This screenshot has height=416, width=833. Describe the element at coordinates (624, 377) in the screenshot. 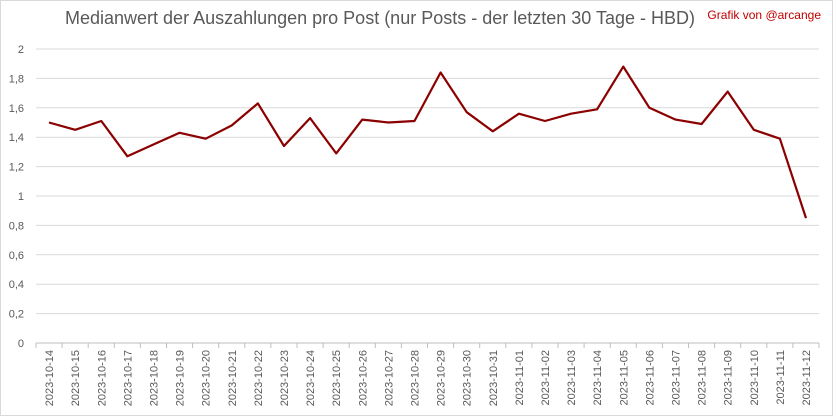

I see `x-tick-label: 2023-11-05` at that location.